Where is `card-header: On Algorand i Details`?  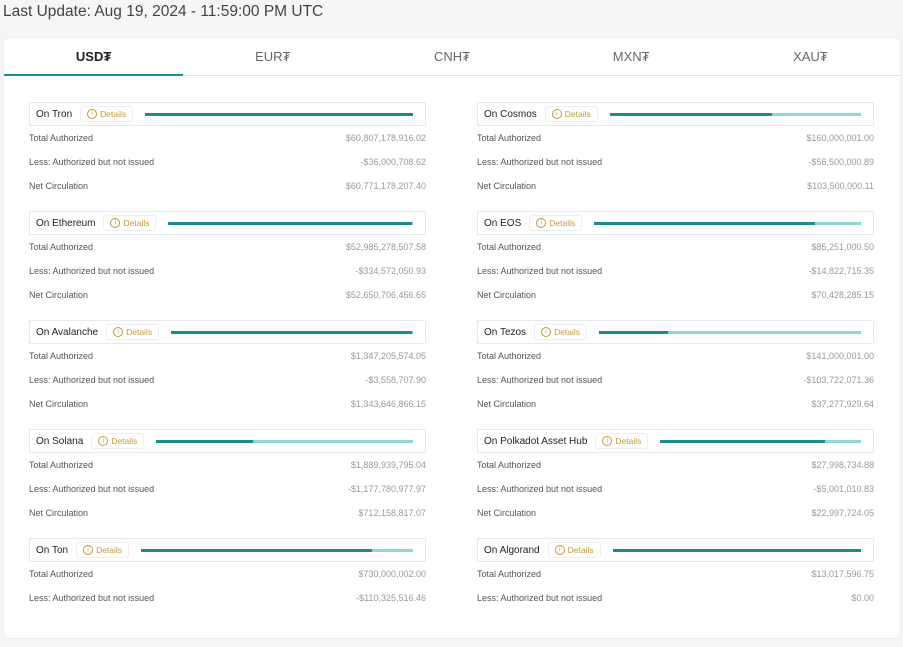 card-header: On Algorand i Details is located at coordinates (675, 550).